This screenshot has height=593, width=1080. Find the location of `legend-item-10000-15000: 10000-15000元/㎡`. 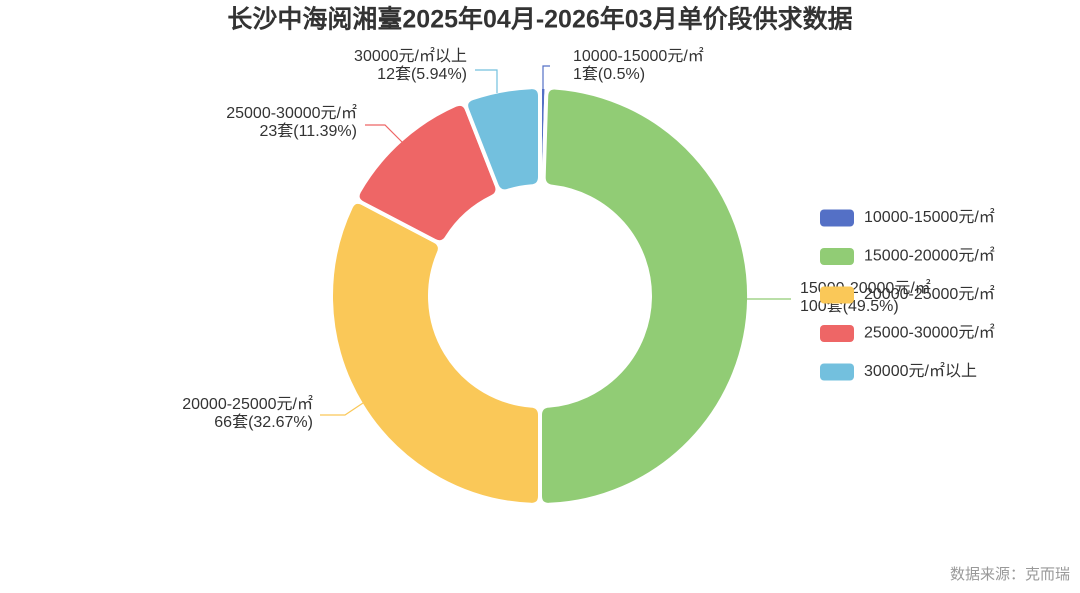

legend-item-10000-15000: 10000-15000元/㎡ is located at coordinates (907, 217).